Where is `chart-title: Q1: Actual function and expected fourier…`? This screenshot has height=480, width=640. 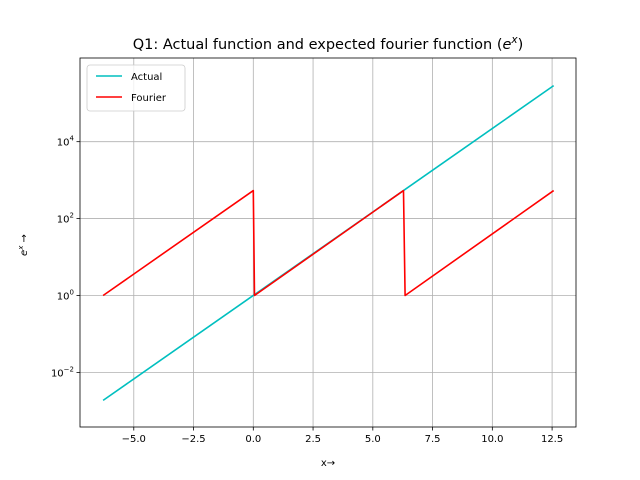 chart-title: Q1: Actual function and expected fourier… is located at coordinates (328, 43).